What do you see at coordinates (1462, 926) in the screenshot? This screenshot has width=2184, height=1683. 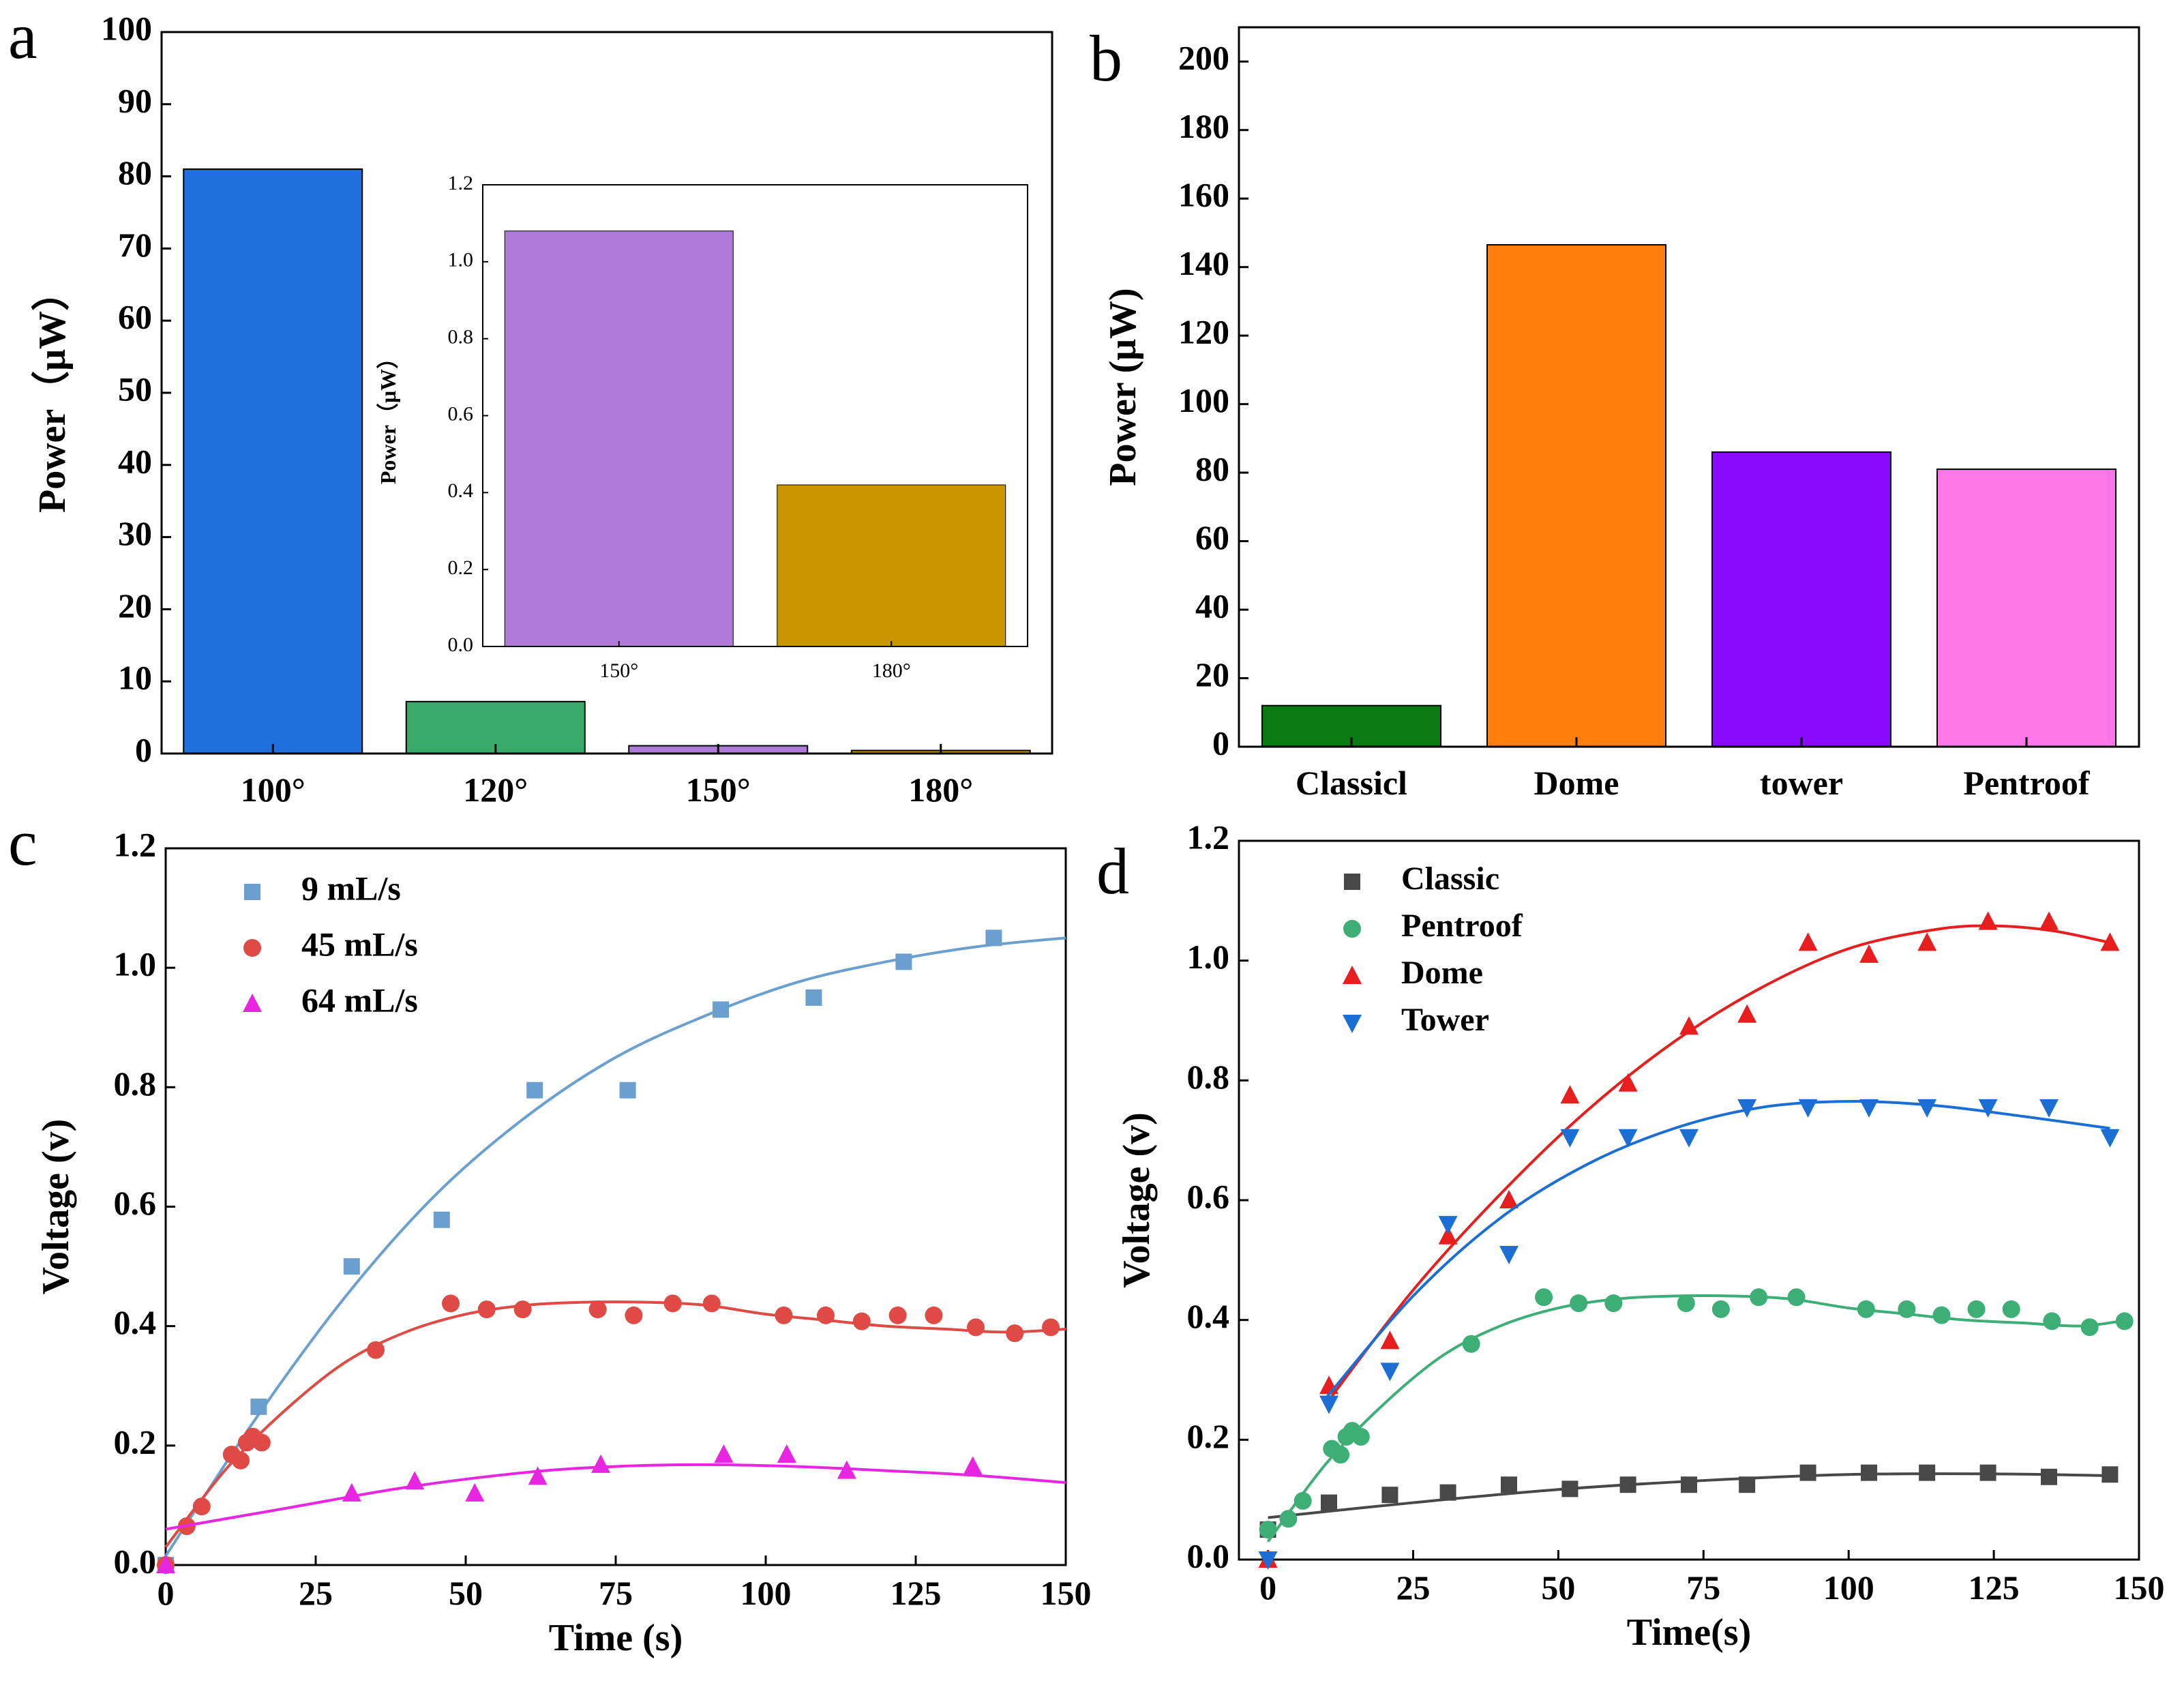 I see `chart-d-legend-label: Pentroof` at bounding box center [1462, 926].